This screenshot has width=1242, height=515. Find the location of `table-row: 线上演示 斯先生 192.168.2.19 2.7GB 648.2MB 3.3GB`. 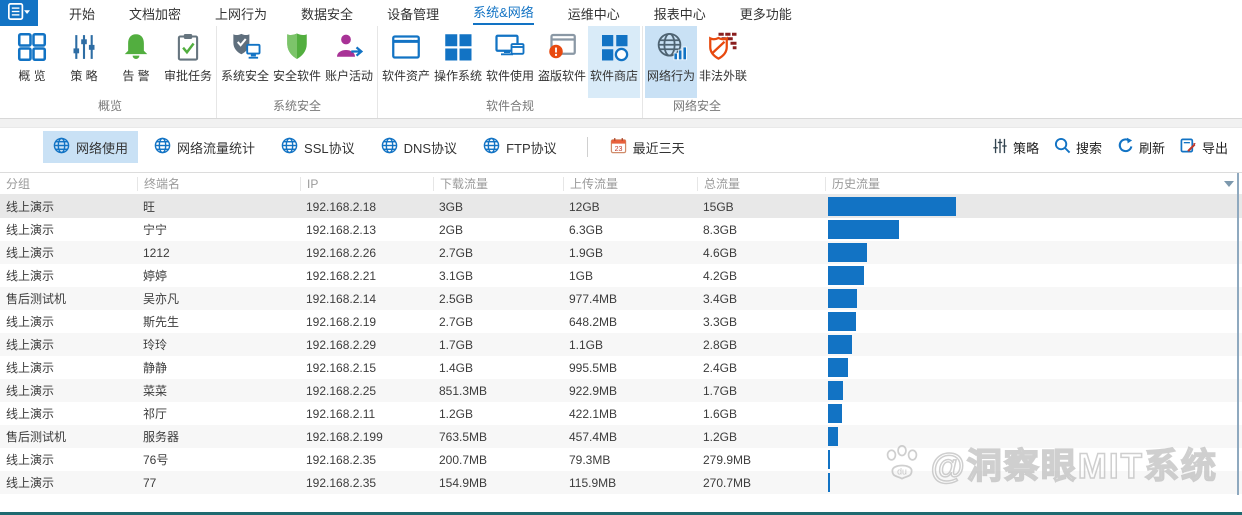

table-row: 线上演示 斯先生 192.168.2.19 2.7GB 648.2MB 3.3GB is located at coordinates (621, 321).